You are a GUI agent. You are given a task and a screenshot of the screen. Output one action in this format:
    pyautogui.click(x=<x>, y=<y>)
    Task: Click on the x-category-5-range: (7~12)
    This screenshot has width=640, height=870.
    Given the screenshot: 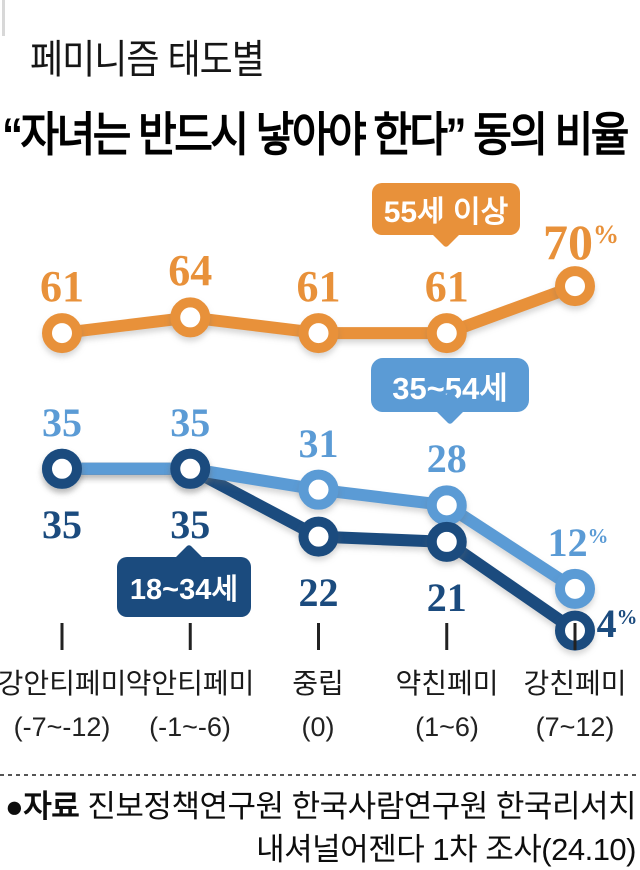 What is the action you would take?
    pyautogui.click(x=575, y=727)
    